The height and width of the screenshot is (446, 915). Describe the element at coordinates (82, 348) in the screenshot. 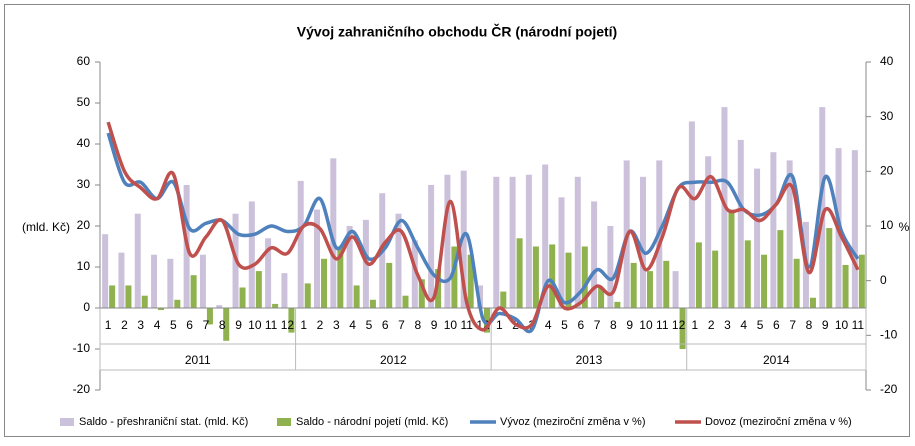

I see `y-tick-label: -10` at that location.